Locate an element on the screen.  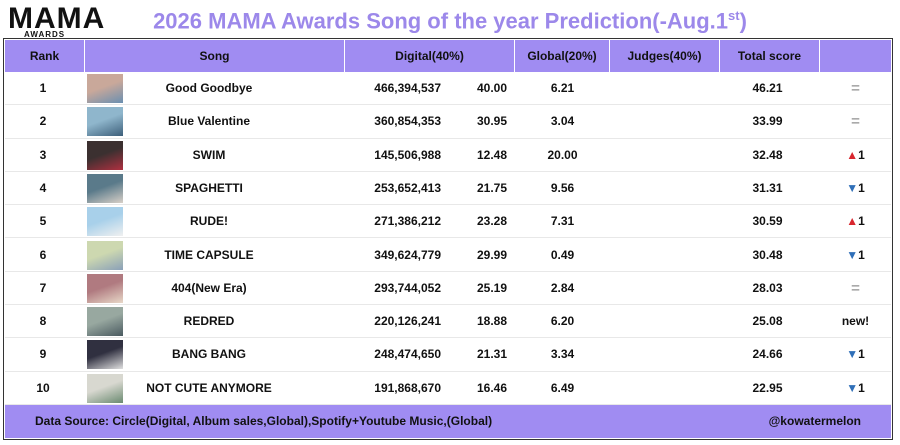
global-score: 6.20 is located at coordinates (562, 321).